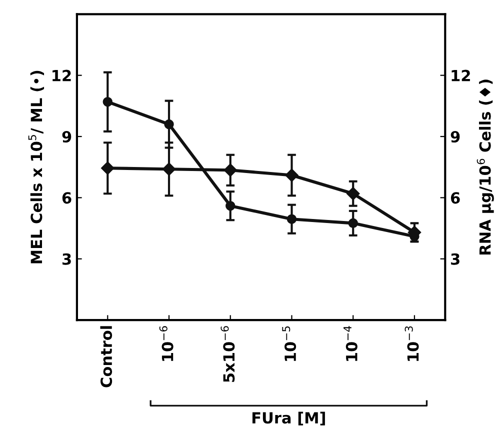  I want to click on y-tick-label: 6, so click(67, 198).